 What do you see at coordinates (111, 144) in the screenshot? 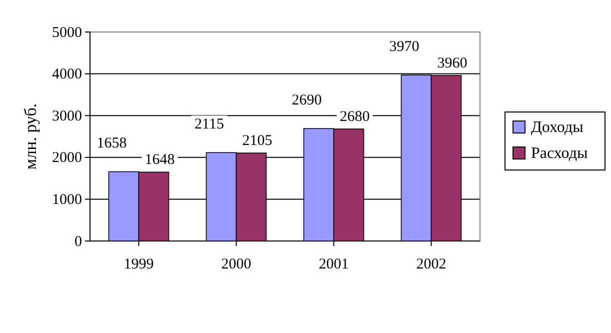
I see `data-label: 1658` at bounding box center [111, 144].